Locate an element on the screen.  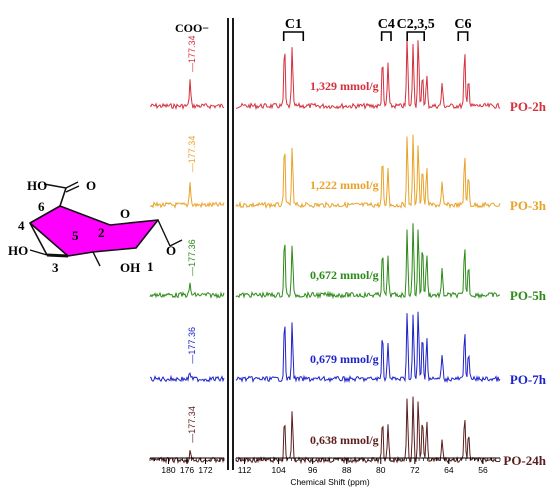
content-label: 0,672 mmol/g is located at coordinates (344, 275).